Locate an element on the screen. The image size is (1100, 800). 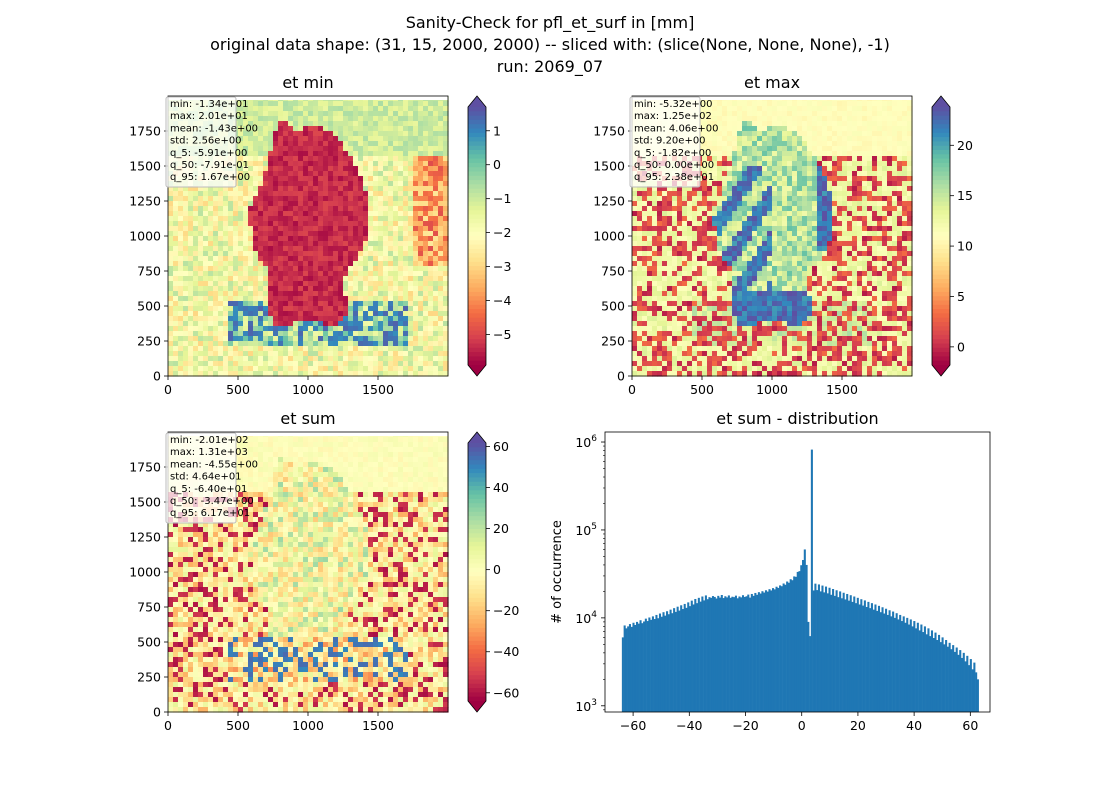
map-field is located at coordinates (308, 572).